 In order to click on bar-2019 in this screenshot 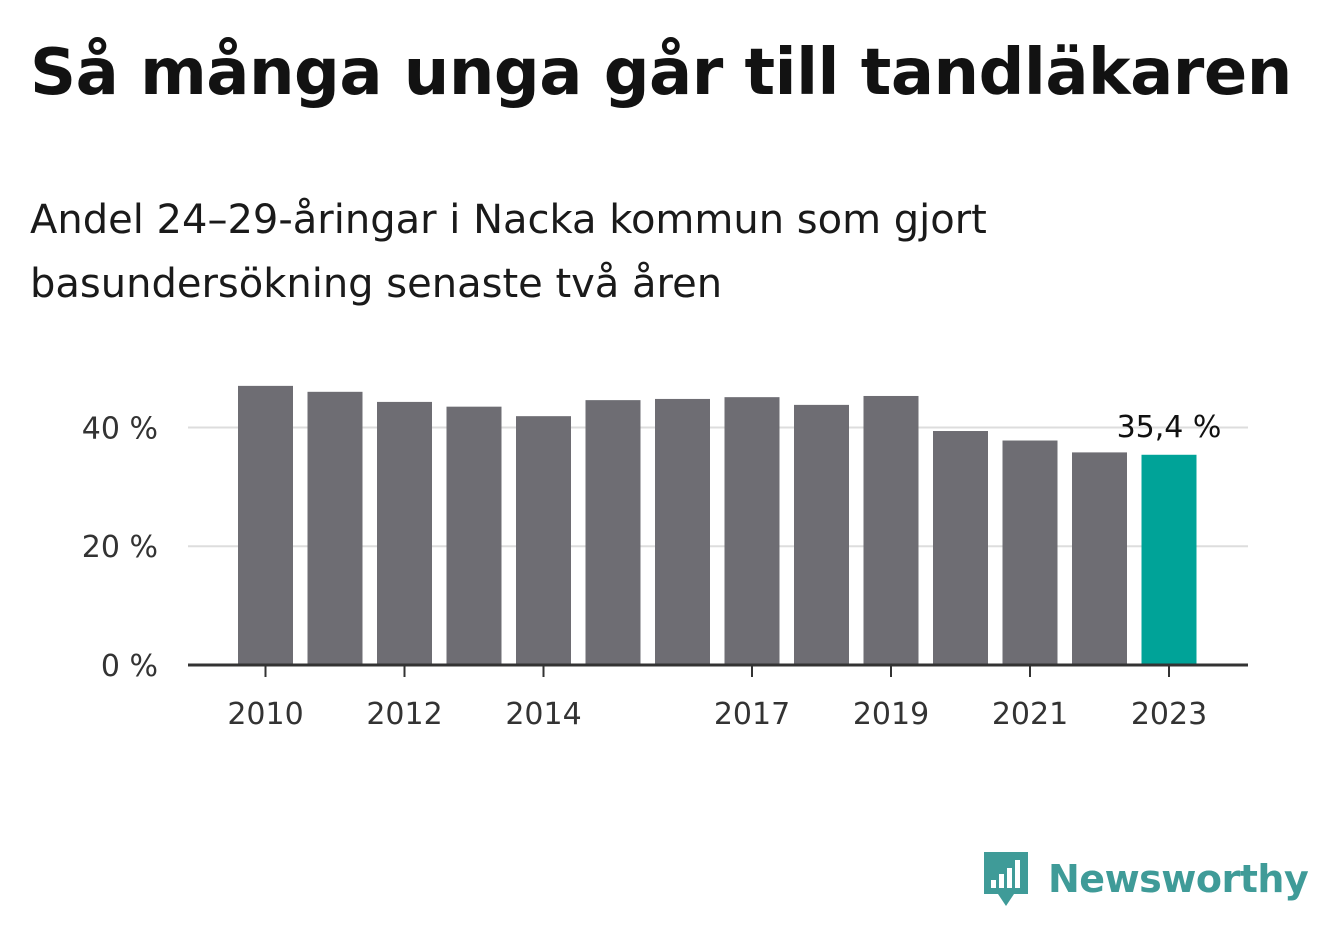, I will do `click(891, 530)`.